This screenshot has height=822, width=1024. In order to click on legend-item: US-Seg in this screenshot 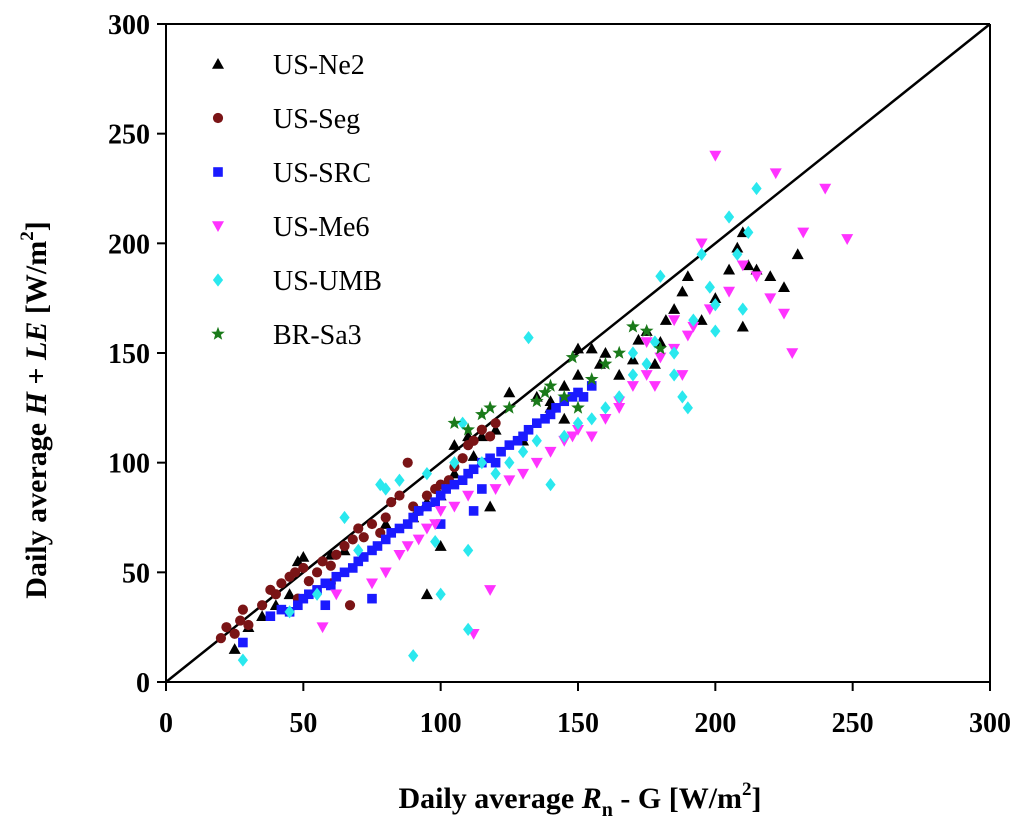, I will do `click(286, 119)`.